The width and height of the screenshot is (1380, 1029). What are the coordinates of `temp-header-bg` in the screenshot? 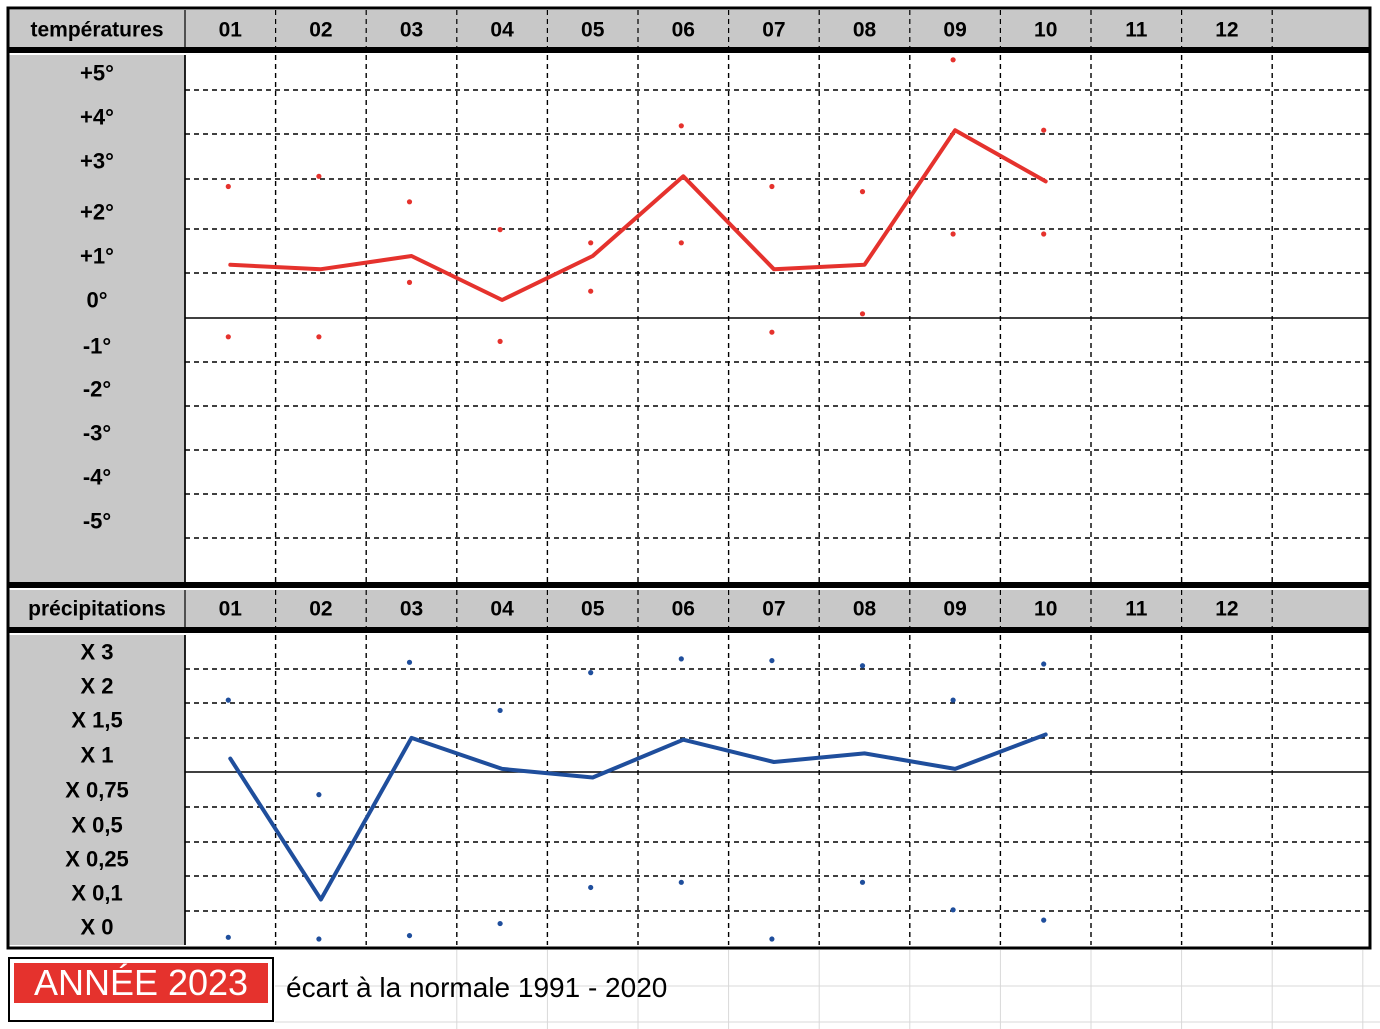 It's located at (689, 28).